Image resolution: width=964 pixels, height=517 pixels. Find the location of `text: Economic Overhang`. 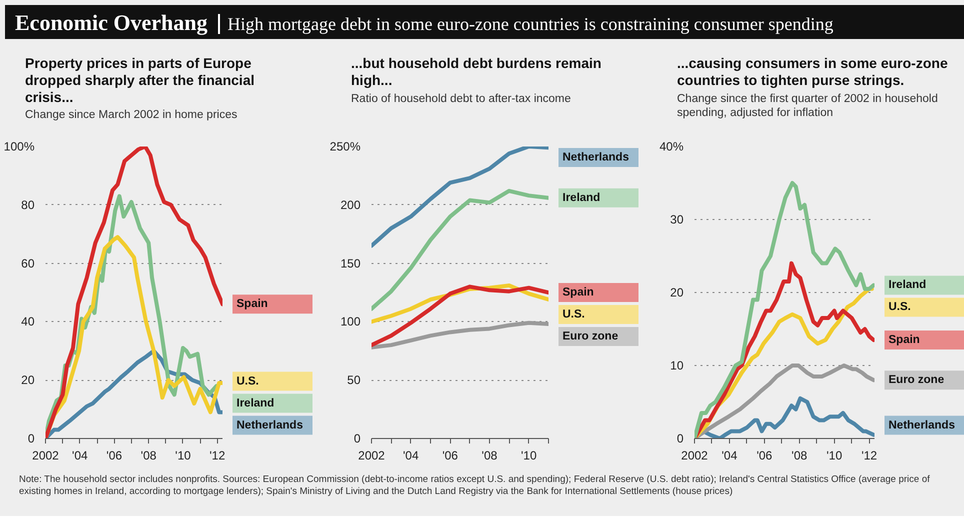

text: Economic Overhang is located at coordinates (111, 22).